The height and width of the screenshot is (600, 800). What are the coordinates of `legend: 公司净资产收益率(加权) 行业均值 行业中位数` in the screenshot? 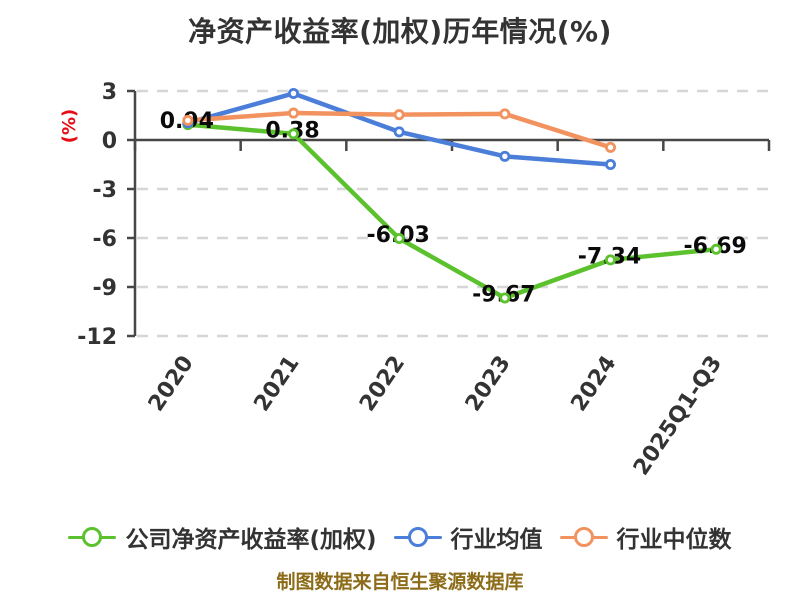 It's located at (400, 537).